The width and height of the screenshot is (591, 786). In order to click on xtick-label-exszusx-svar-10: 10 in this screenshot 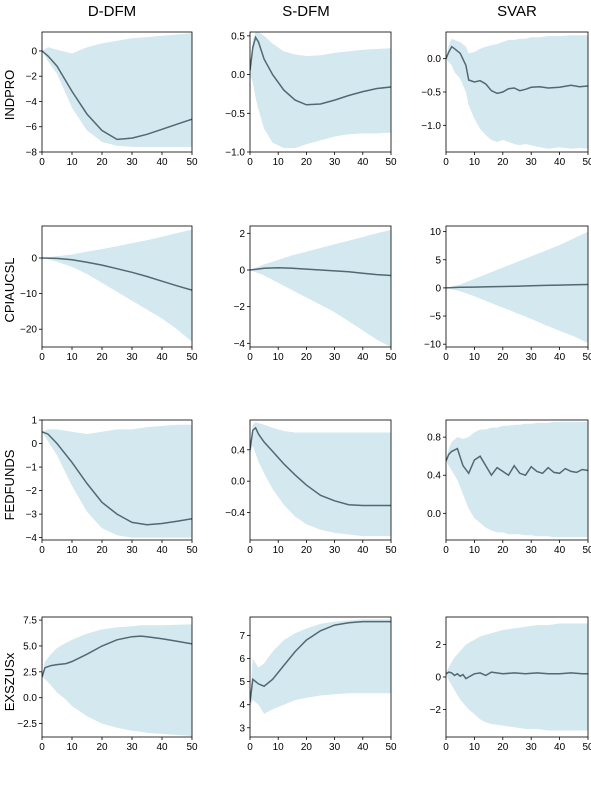, I will do `click(475, 747)`.